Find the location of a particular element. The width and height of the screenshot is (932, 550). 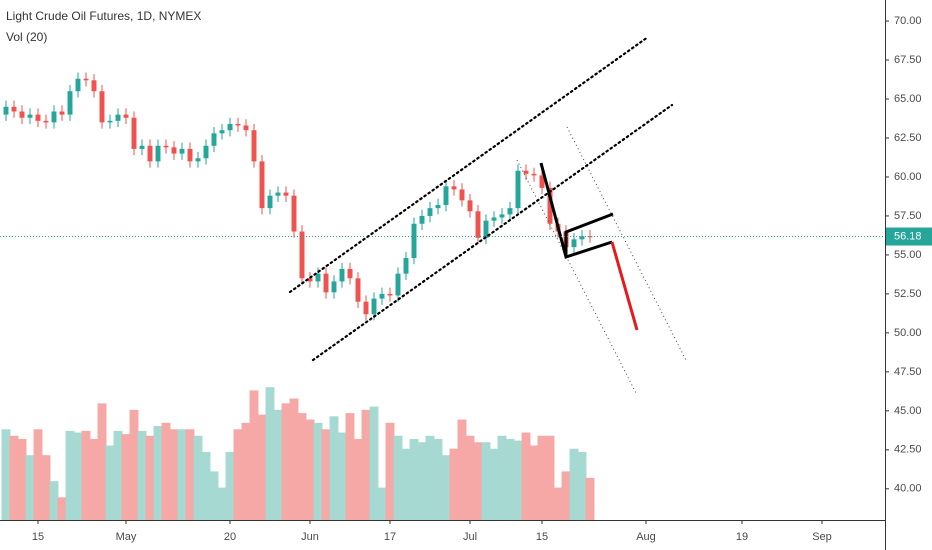

y-tick-label: 55.00 is located at coordinates (908, 255).